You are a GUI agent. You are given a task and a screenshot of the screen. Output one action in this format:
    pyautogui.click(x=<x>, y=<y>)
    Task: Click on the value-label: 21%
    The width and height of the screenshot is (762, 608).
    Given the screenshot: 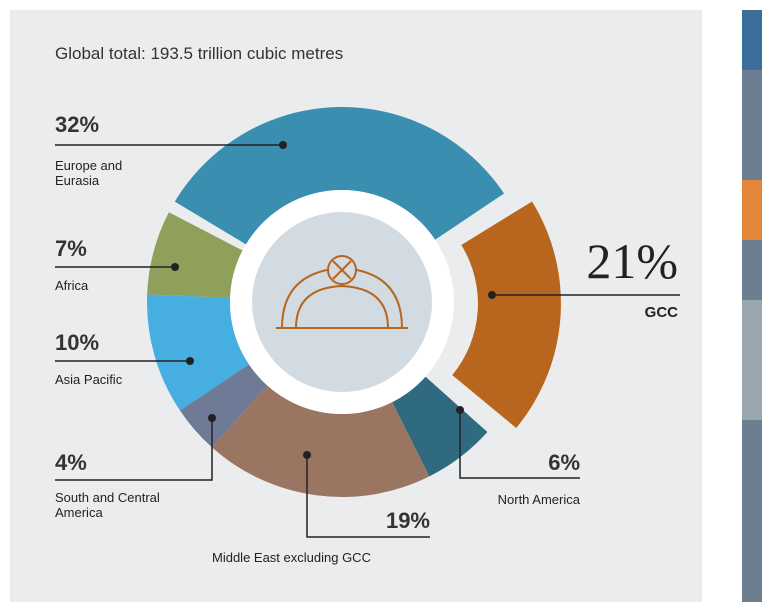 What is the action you would take?
    pyautogui.click(x=632, y=261)
    